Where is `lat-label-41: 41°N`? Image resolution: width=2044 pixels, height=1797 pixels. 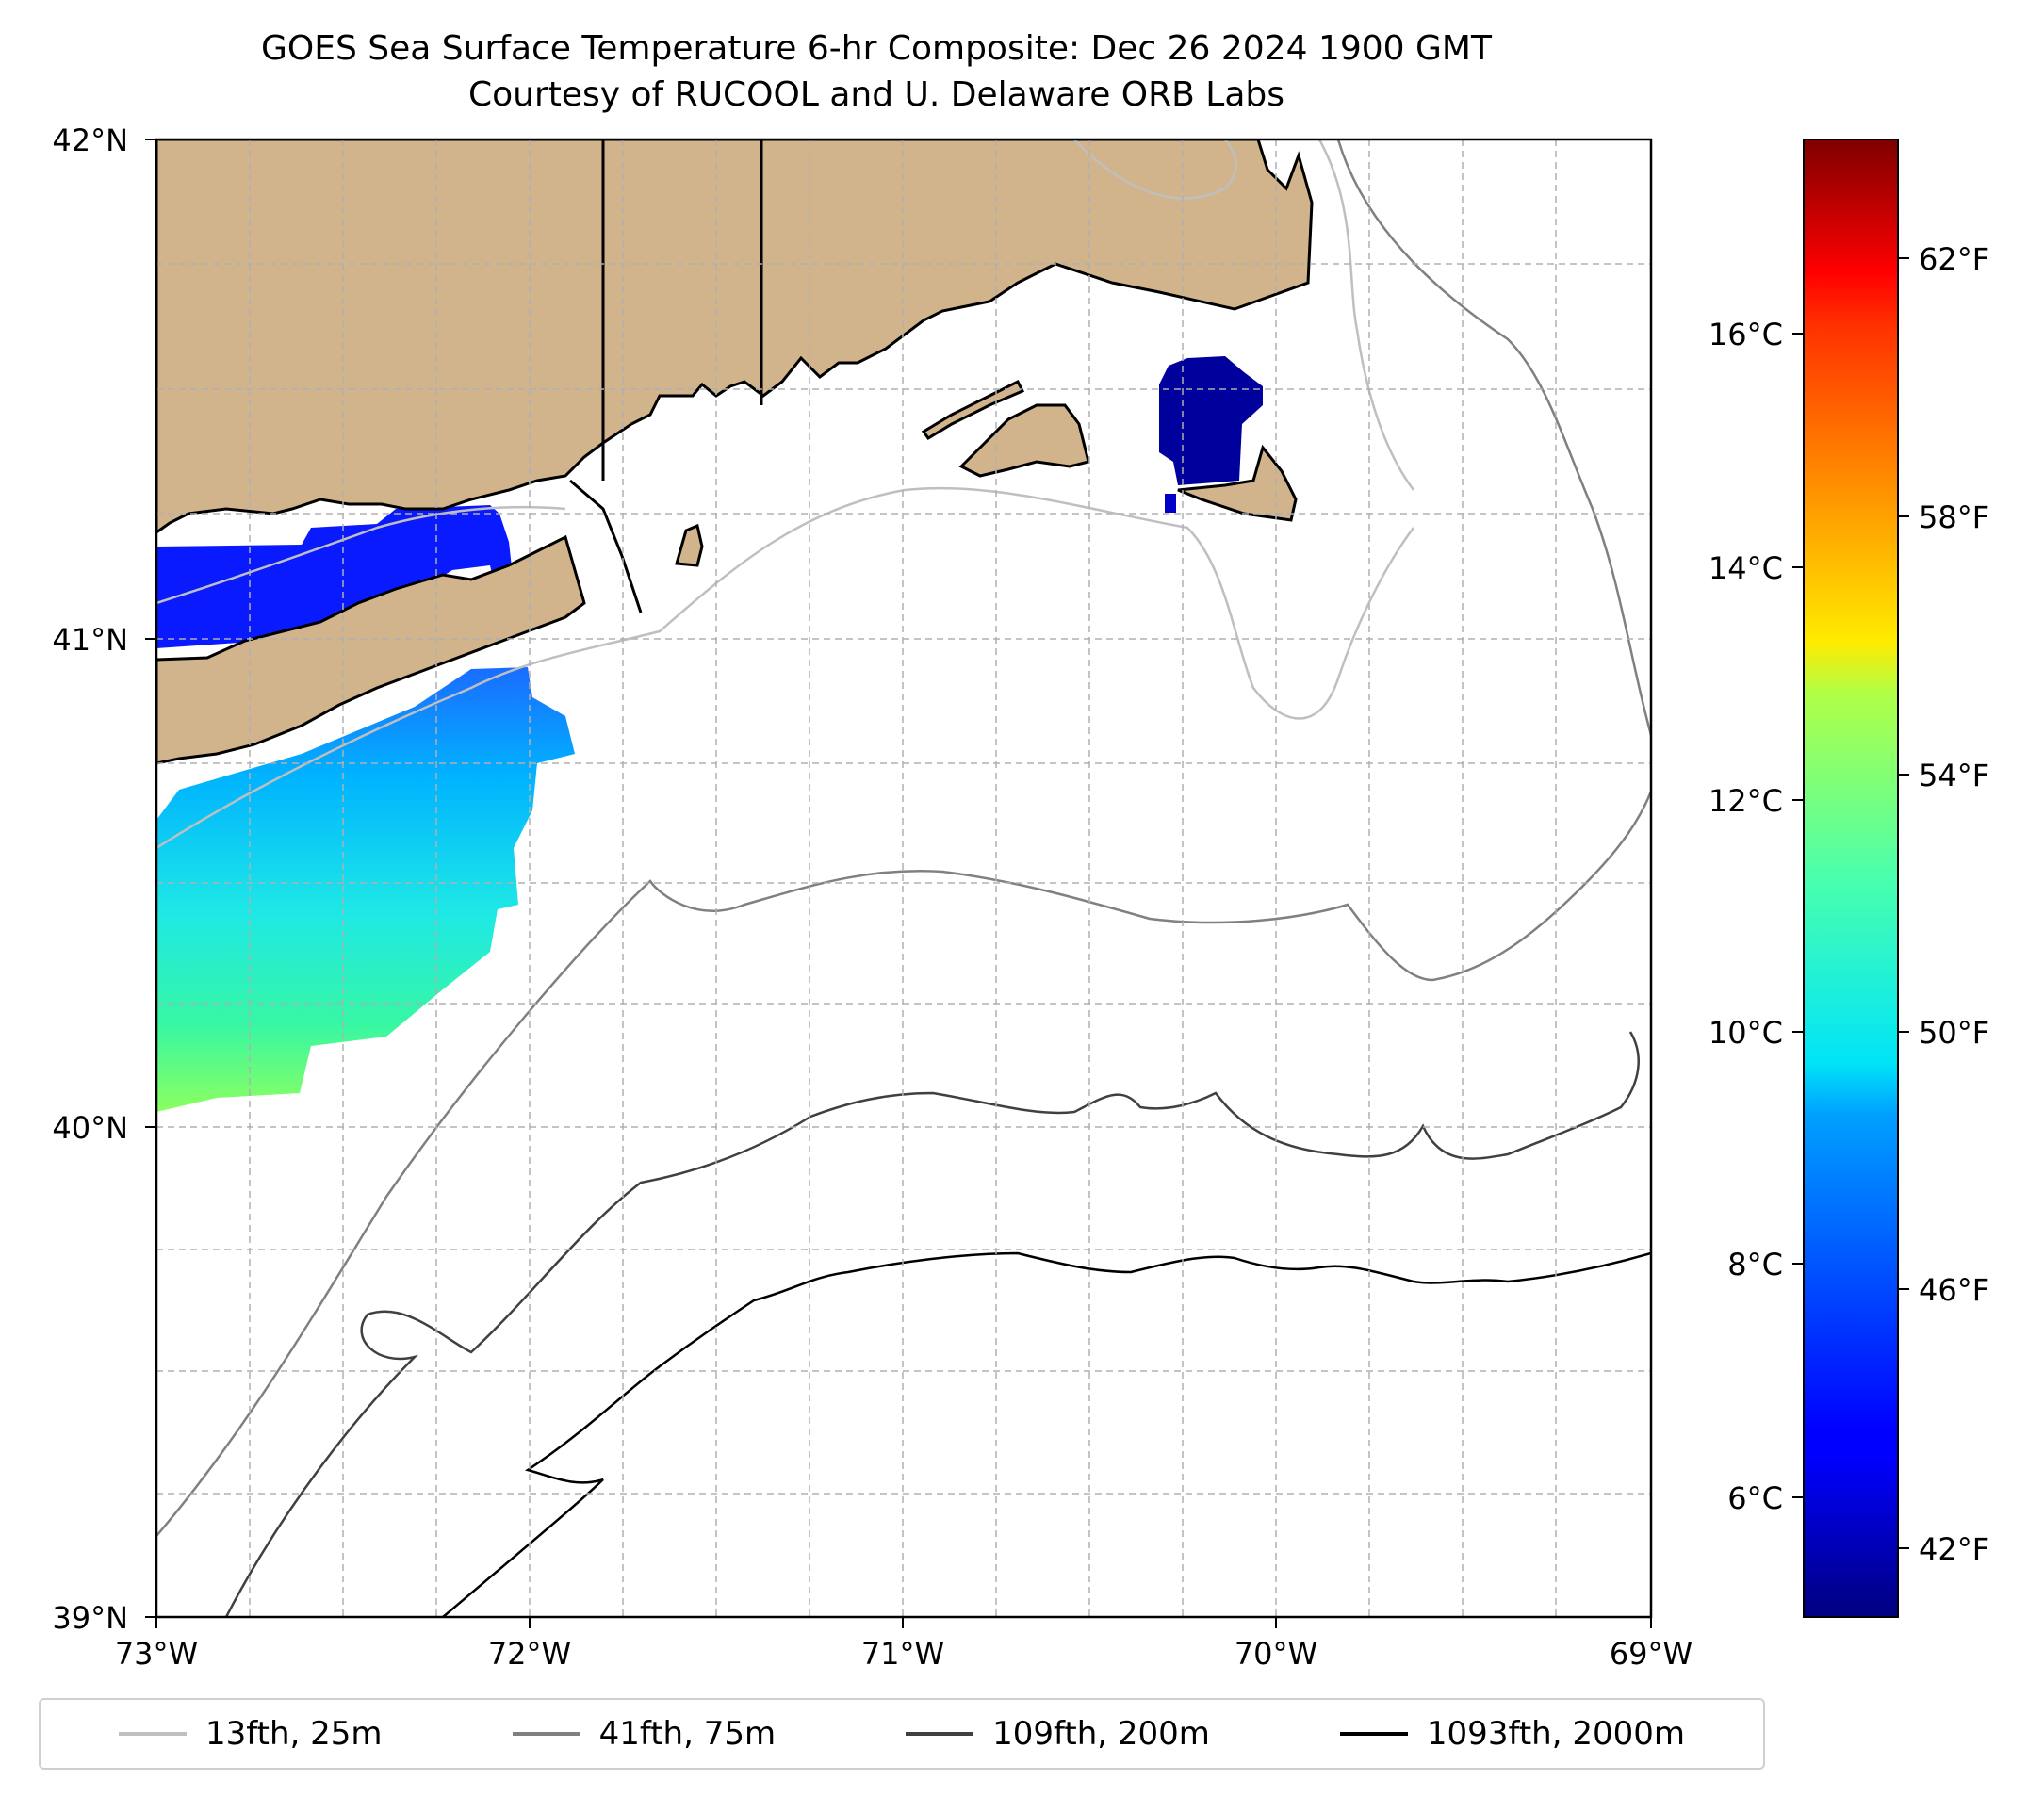
lat-label-41: 41°N is located at coordinates (90, 640).